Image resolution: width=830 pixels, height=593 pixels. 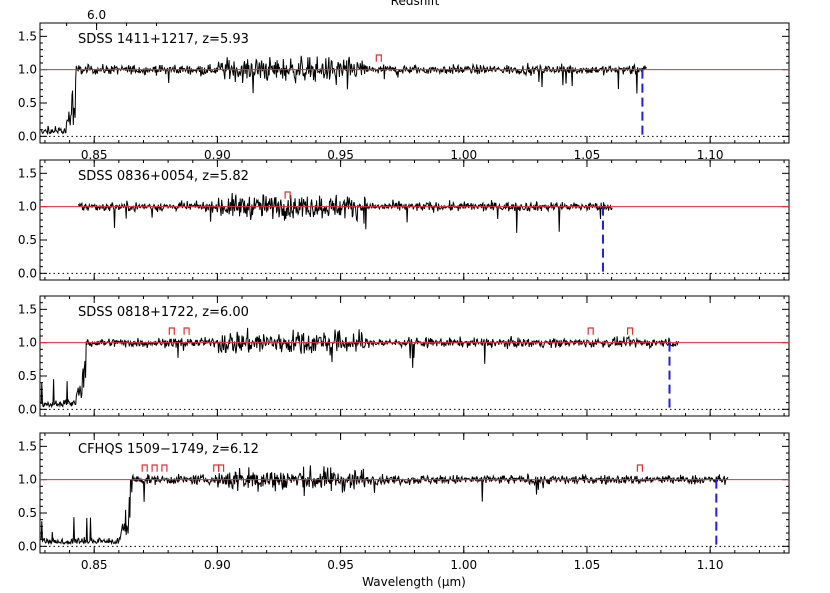 I want to click on panel-title: SDSS 0818+1722, z=6.00, so click(x=163, y=312).